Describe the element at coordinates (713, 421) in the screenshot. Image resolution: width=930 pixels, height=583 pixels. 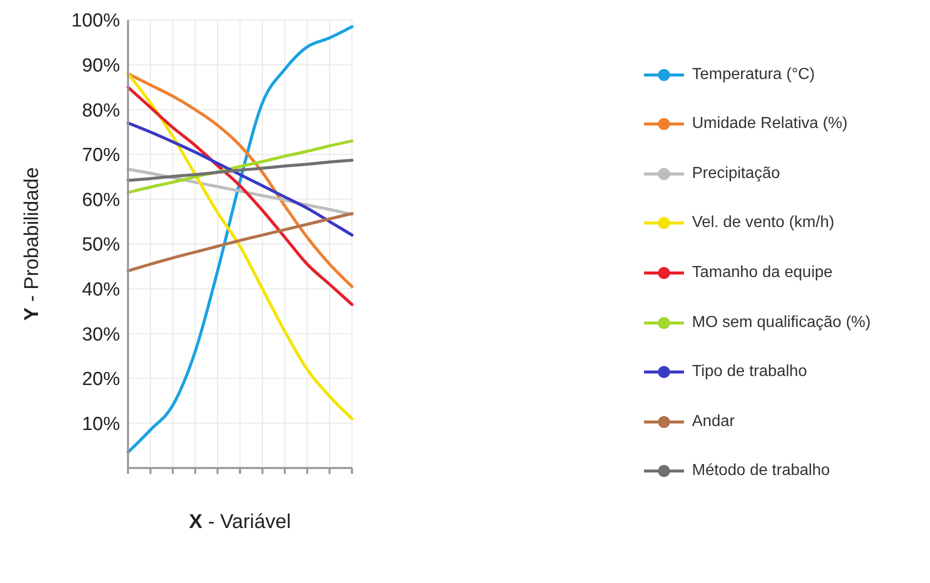
I see `legend-label: Andar` at that location.